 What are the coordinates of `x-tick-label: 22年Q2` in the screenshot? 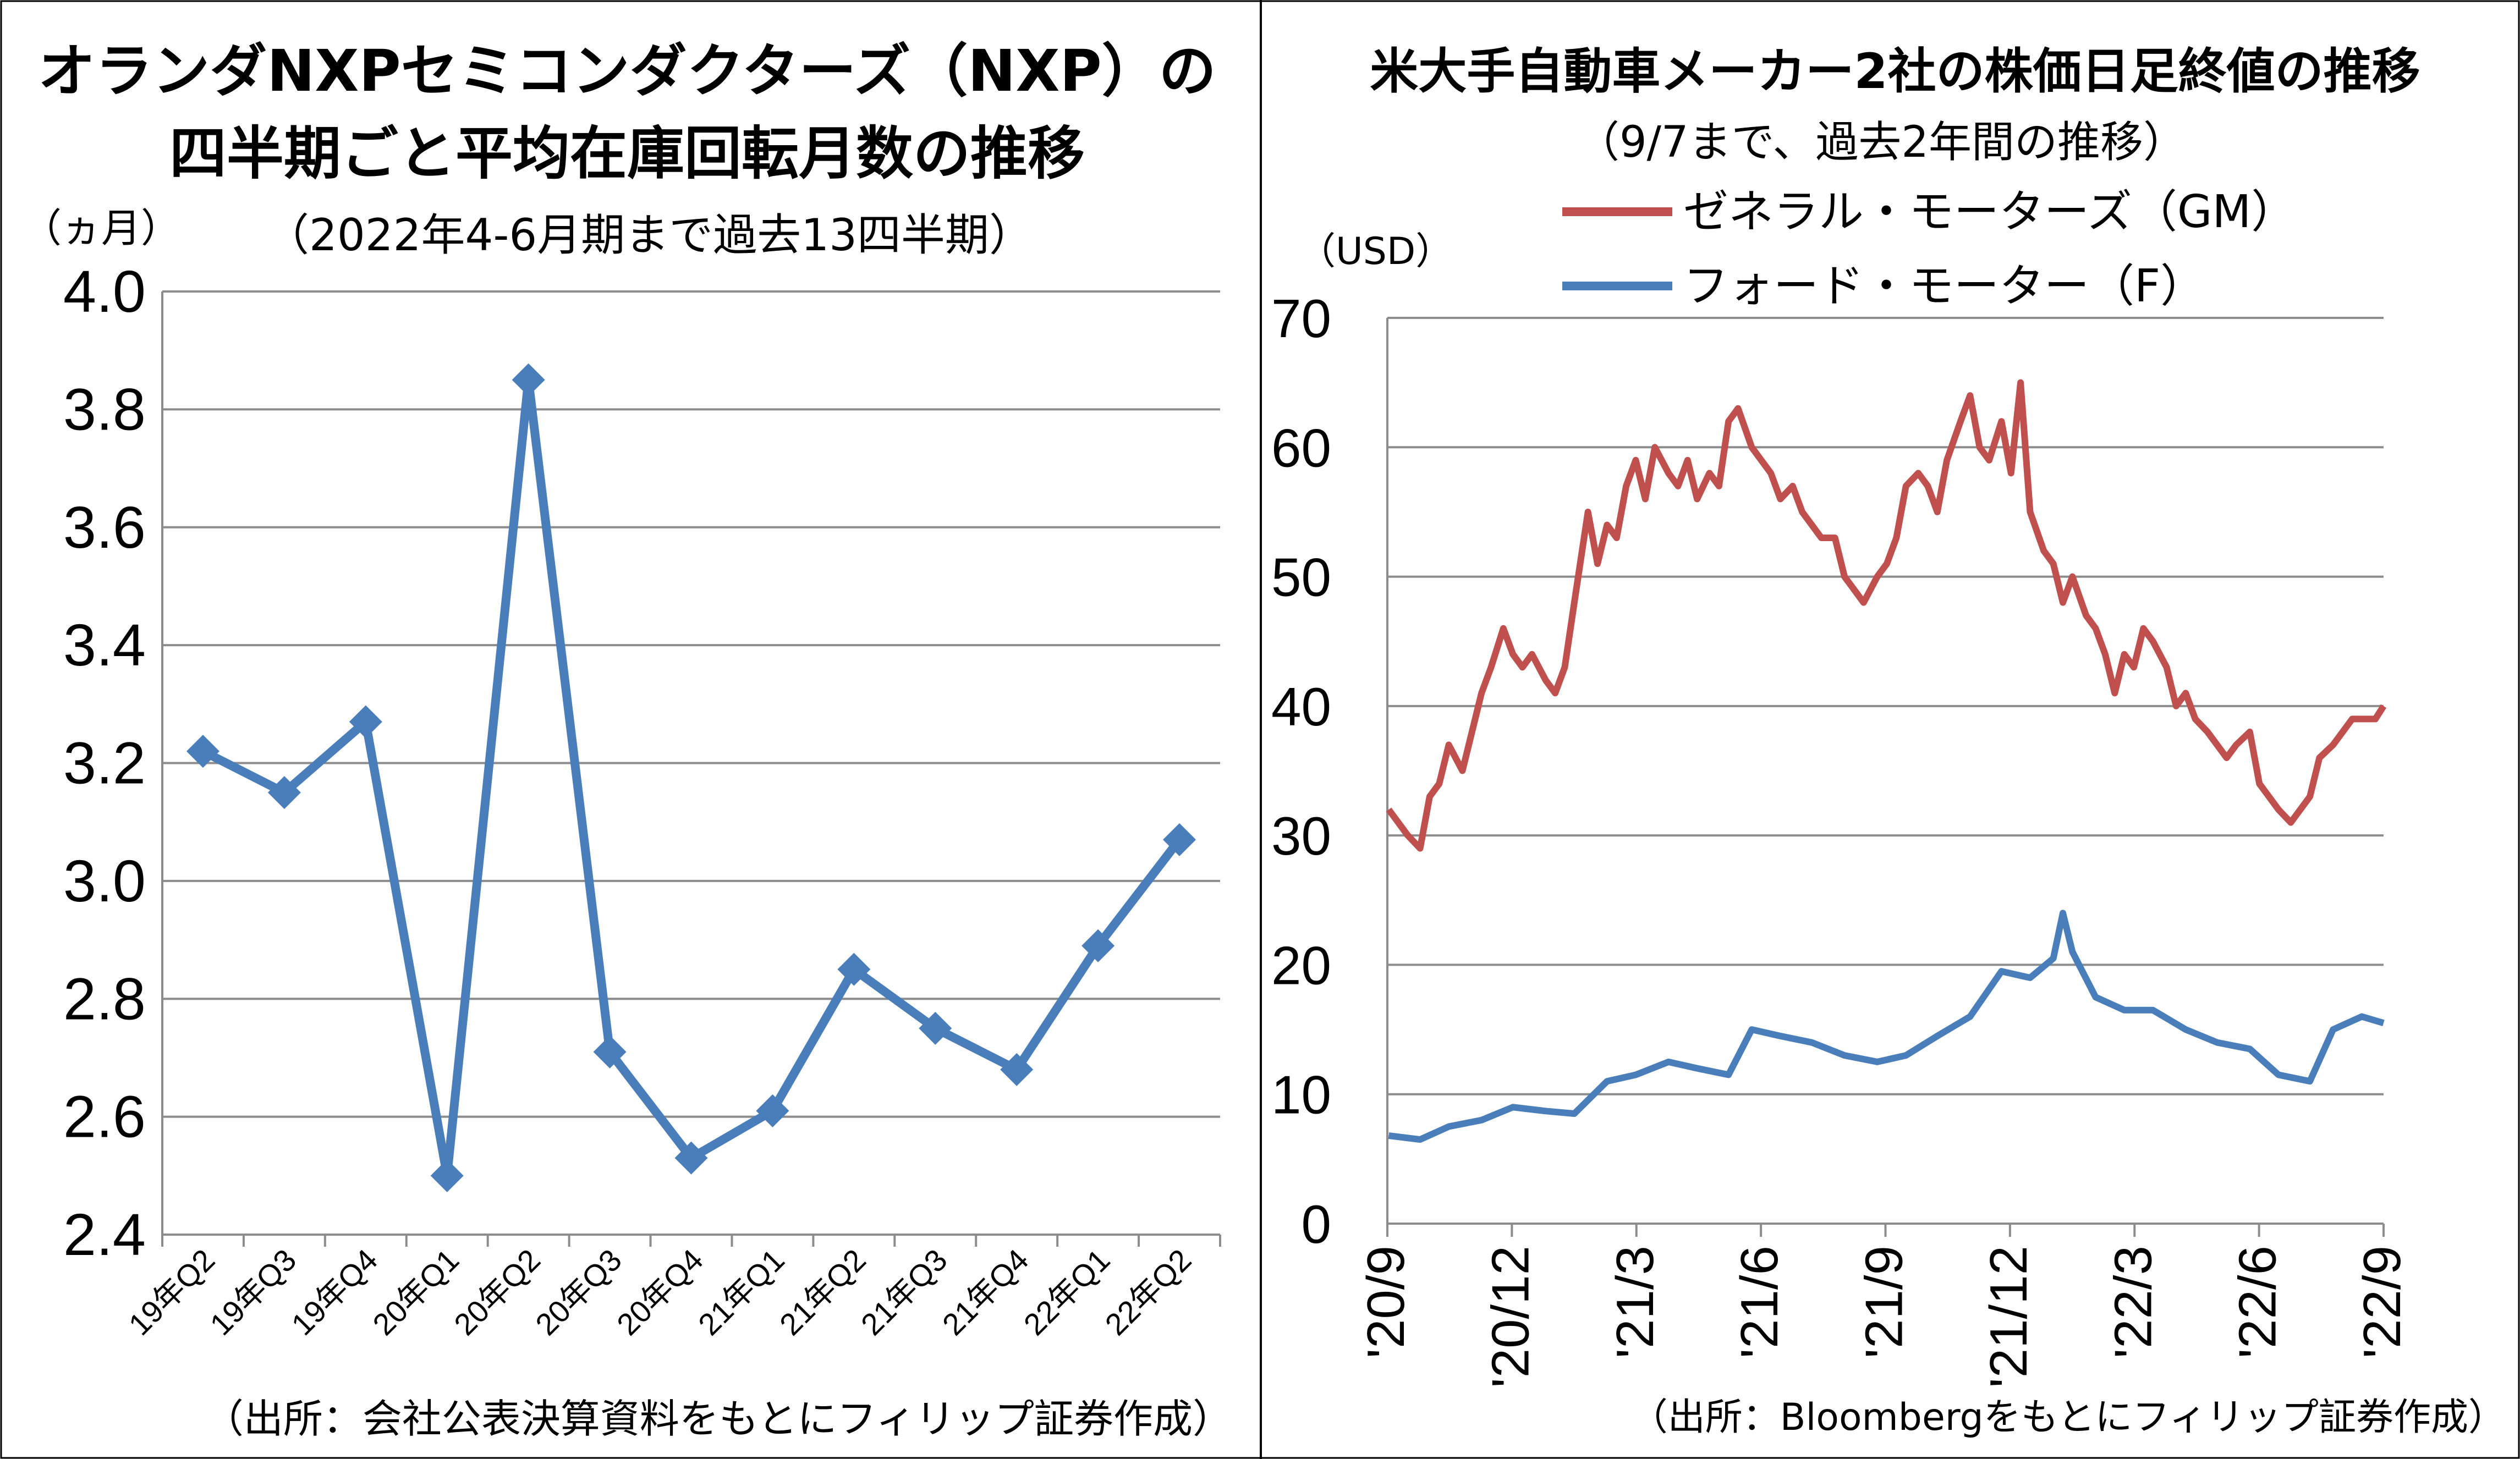 It's located at (1149, 1292).